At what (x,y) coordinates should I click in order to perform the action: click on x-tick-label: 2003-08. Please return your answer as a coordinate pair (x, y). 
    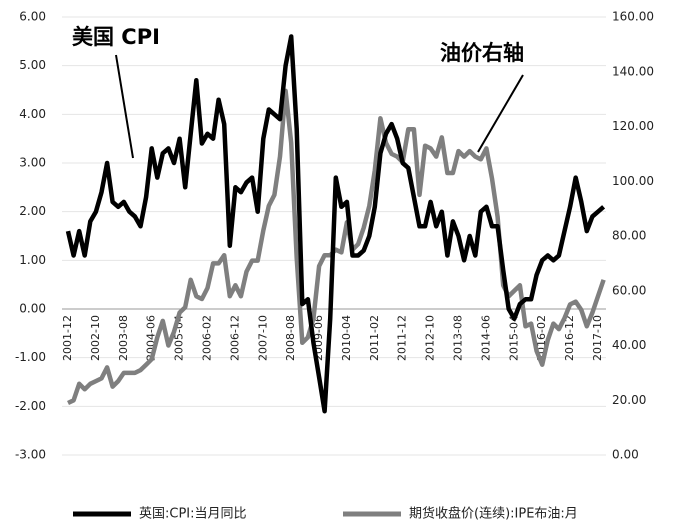
    Looking at the image, I should click on (123, 338).